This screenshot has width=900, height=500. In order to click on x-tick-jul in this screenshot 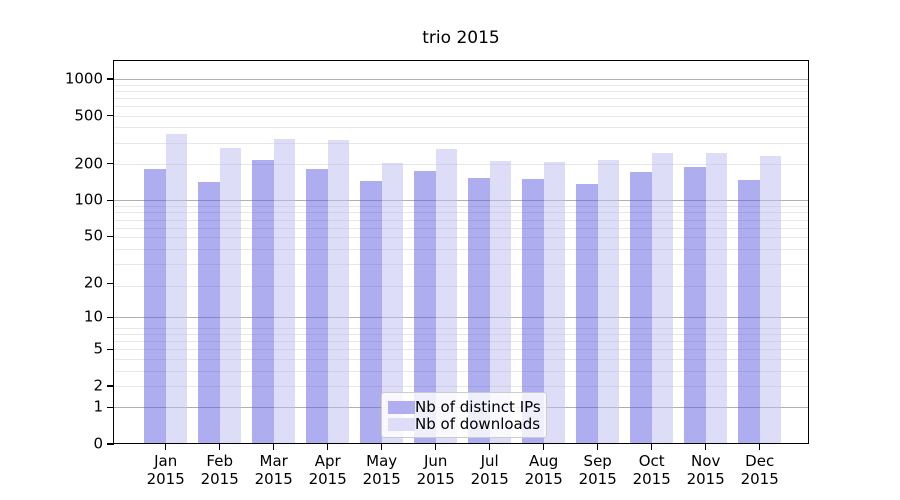, I will do `click(490, 447)`.